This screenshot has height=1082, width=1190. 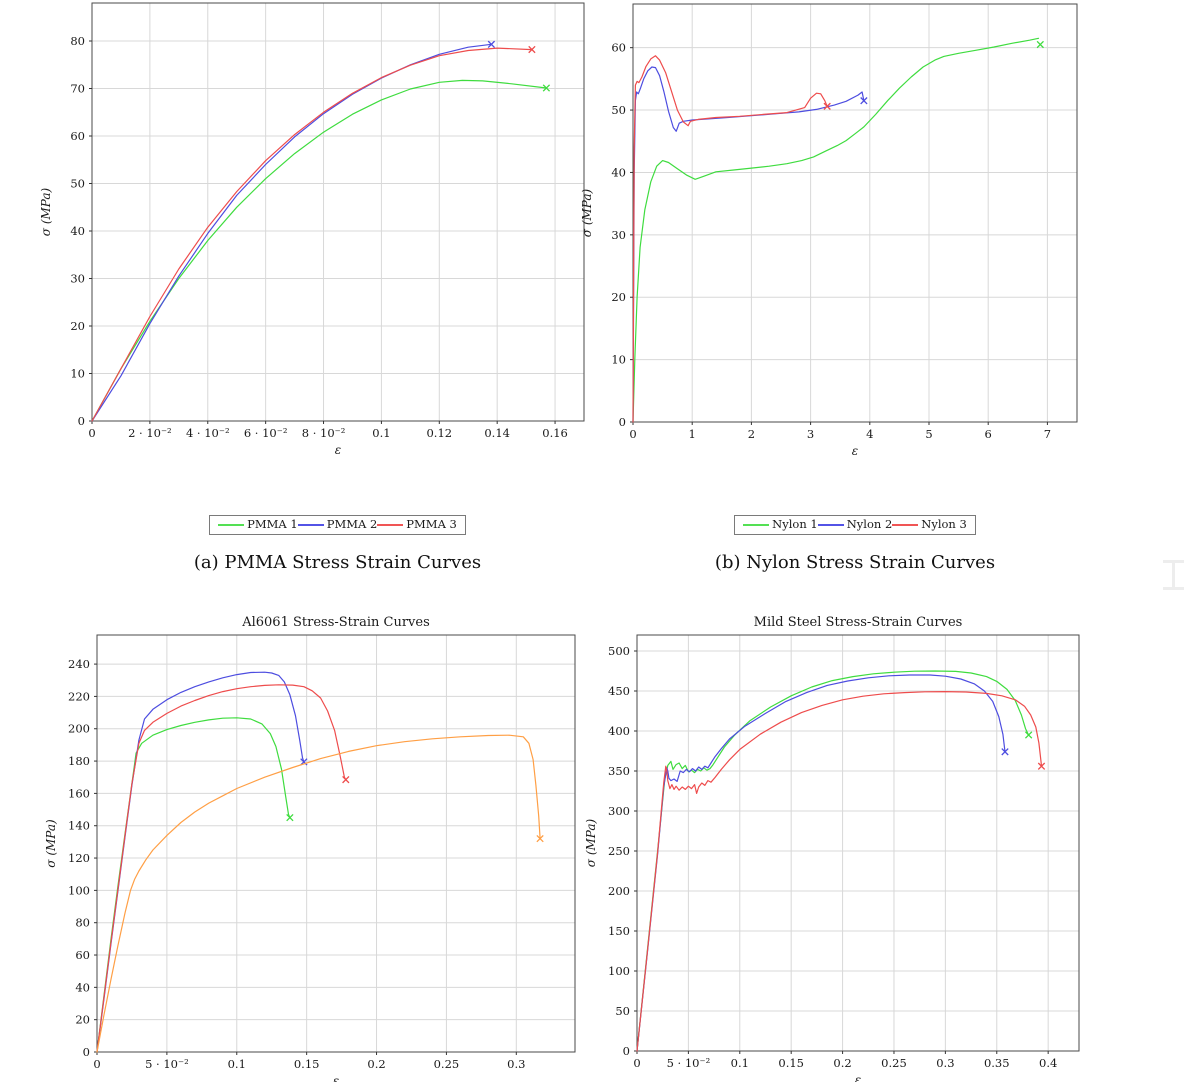 What do you see at coordinates (869, 434) in the screenshot?
I see `x-tick-label: 4` at bounding box center [869, 434].